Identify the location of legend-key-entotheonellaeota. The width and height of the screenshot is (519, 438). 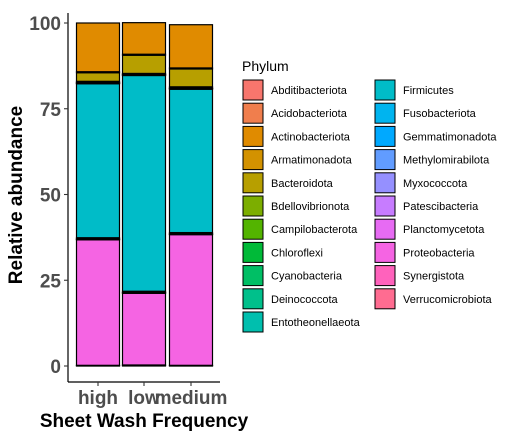
(253, 322).